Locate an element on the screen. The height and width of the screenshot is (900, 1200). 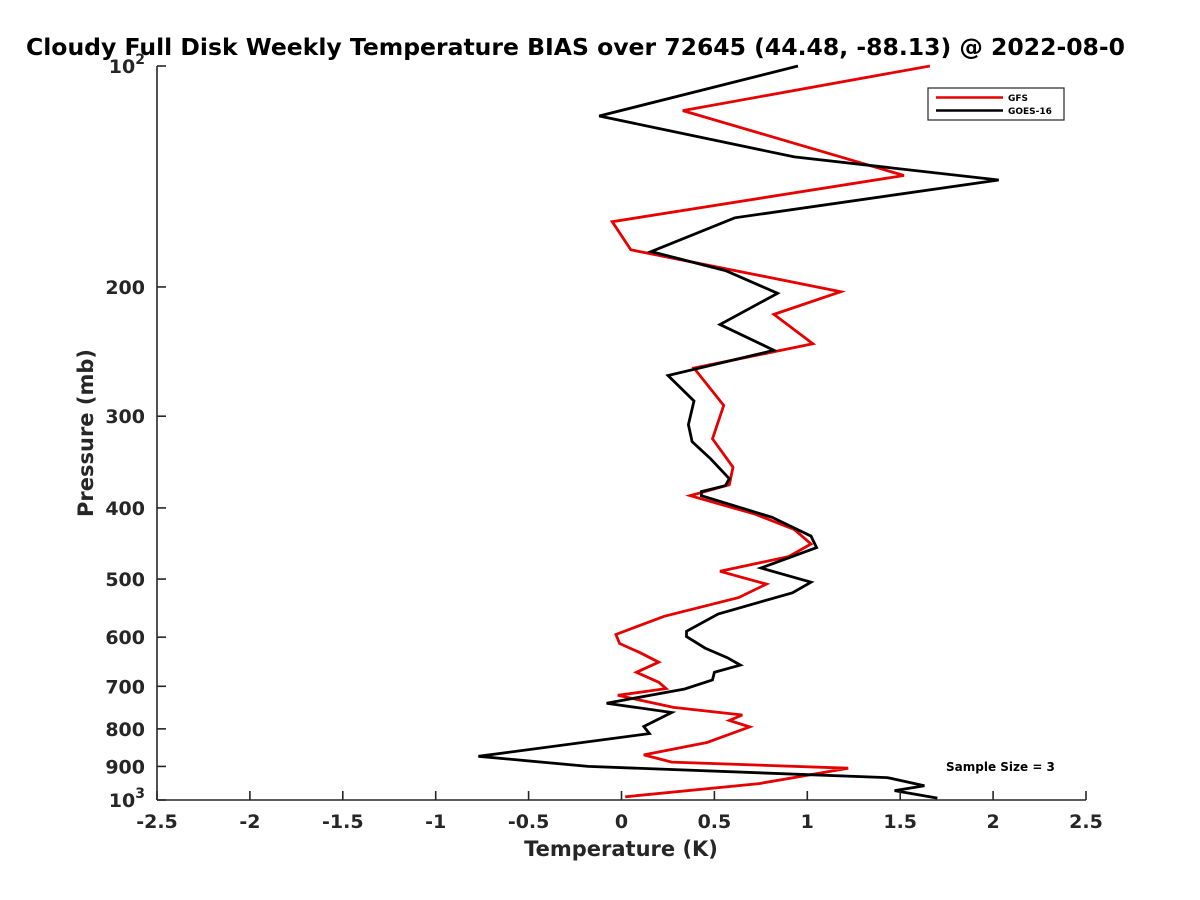
legend-box is located at coordinates (996, 104).